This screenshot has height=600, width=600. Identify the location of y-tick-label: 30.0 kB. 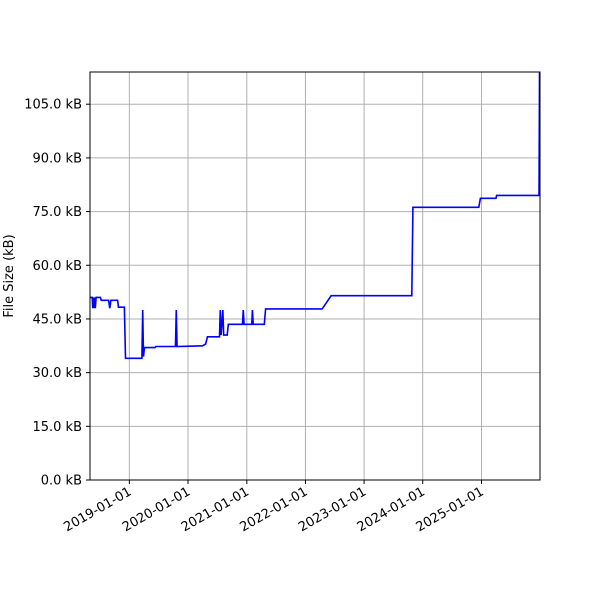
(57, 373).